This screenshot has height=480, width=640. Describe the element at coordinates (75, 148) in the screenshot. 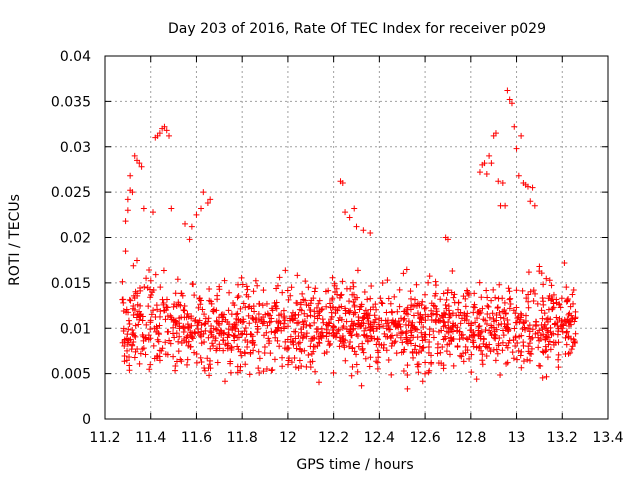

I see `y-tick-label: 0.03` at that location.